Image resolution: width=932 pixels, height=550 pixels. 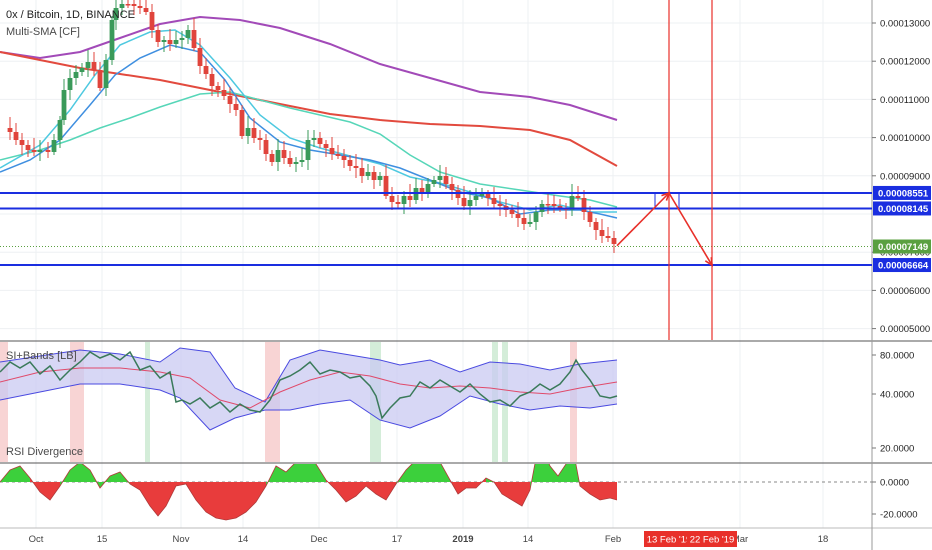 What do you see at coordinates (905, 176) in the screenshot?
I see `y-tick-label: 0.00009000` at bounding box center [905, 176].